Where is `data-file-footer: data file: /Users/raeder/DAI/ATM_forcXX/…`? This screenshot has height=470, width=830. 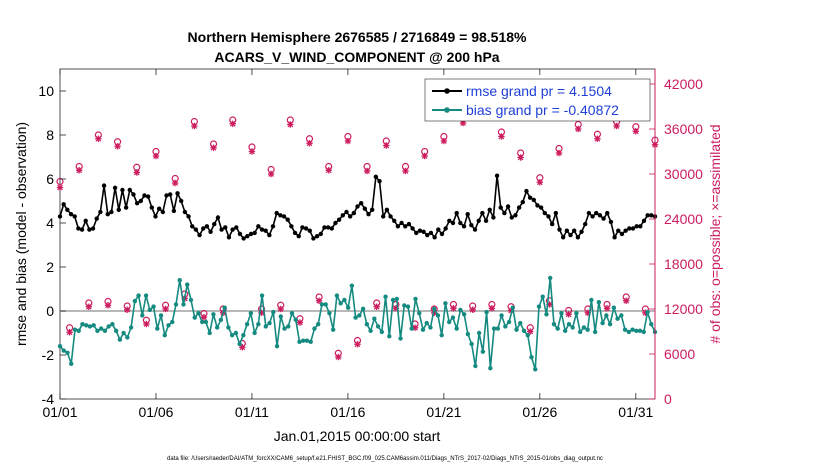 data-file-footer: data file: /Users/raeder/DAI/ATM_forcXX/… is located at coordinates (385, 459).